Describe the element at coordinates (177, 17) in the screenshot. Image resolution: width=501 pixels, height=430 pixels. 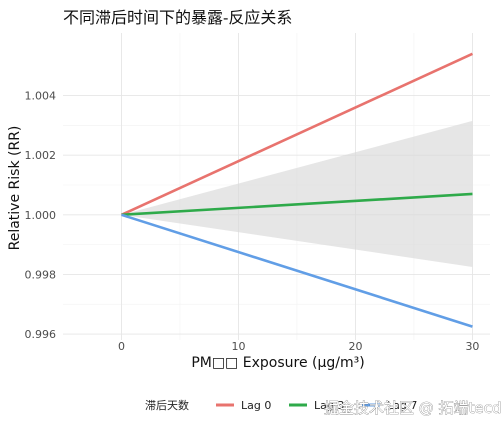
I see `chart-title: 不同滞后时间下的暴露-反应关系` at that location.